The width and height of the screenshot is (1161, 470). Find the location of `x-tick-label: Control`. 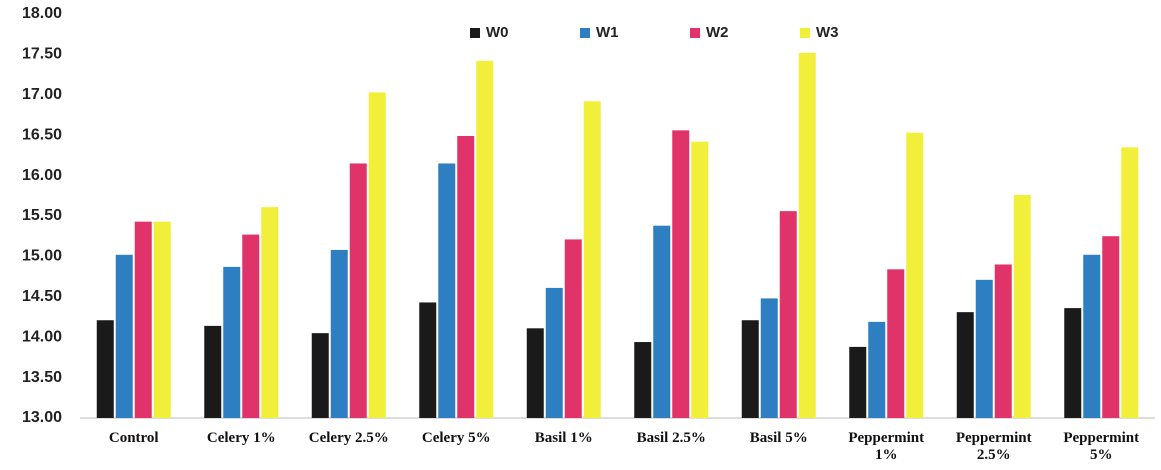

x-tick-label: Control is located at coordinates (133, 438).